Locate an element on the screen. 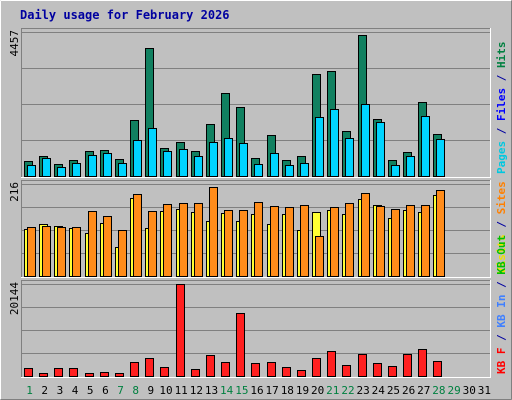 Image resolution: width=512 pixels, height=400 pixels. chart-title: Daily usage for February 2026 is located at coordinates (125, 15).